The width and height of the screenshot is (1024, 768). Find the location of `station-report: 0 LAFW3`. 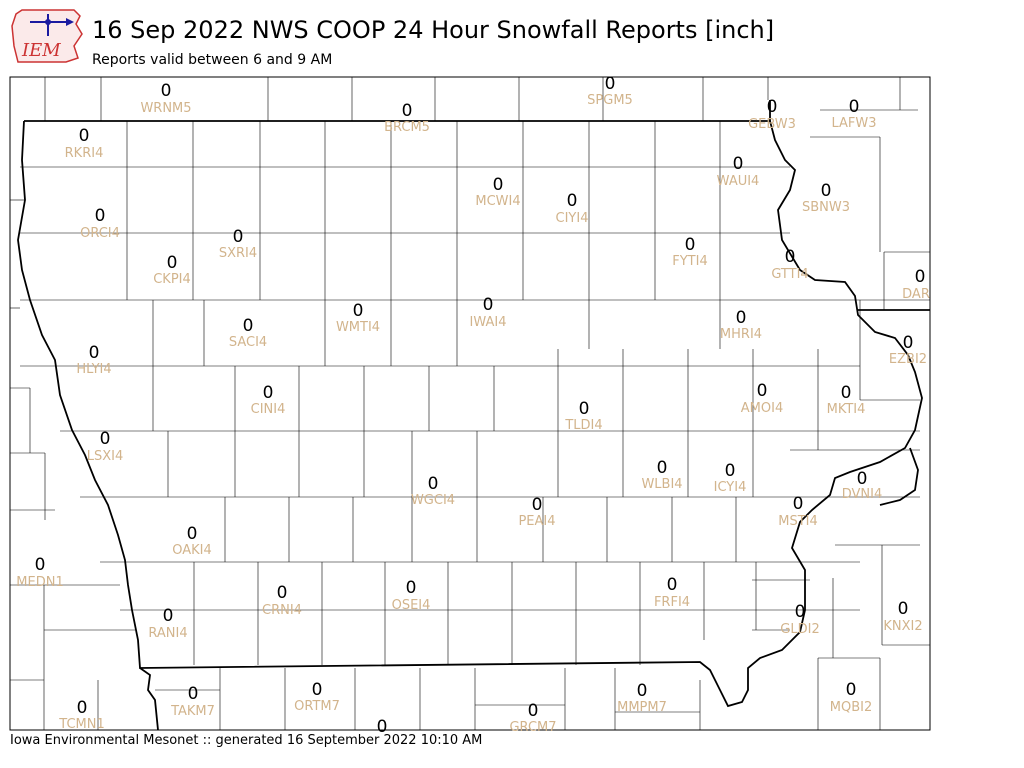

station-report: 0 LAFW3 is located at coordinates (853, 114).